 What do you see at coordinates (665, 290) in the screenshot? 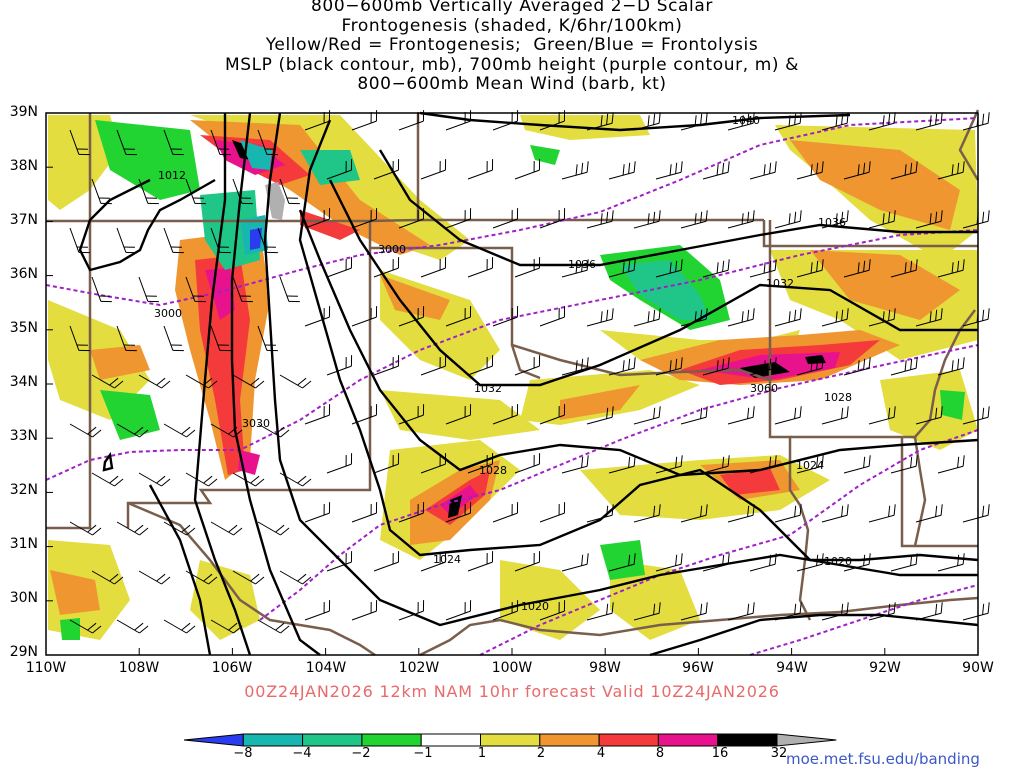
I see `shading-teal-area` at bounding box center [665, 290].